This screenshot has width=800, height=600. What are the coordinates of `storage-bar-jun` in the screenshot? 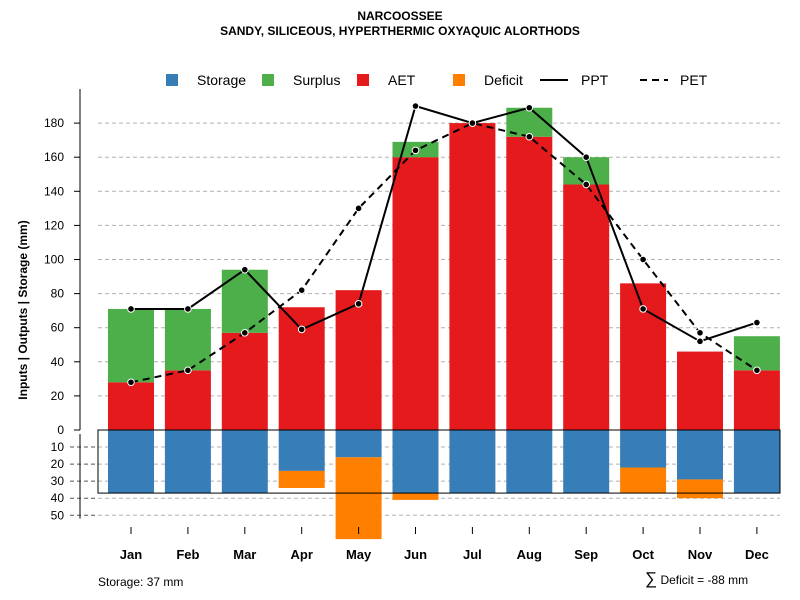 It's located at (415, 462).